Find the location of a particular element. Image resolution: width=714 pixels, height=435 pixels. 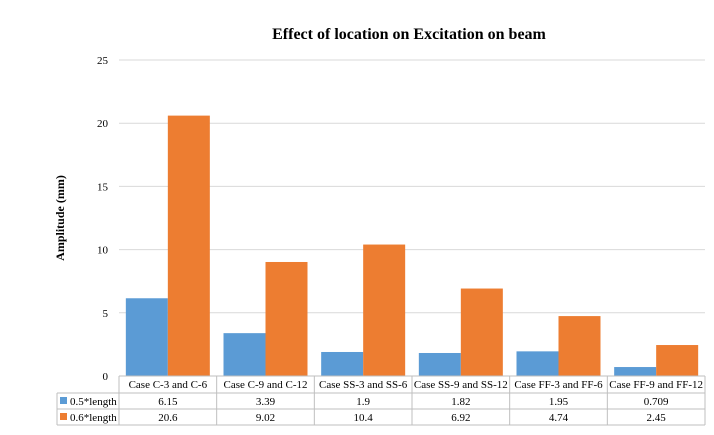

x-tick-label: Case FF-3 and FF-6 is located at coordinates (558, 385).